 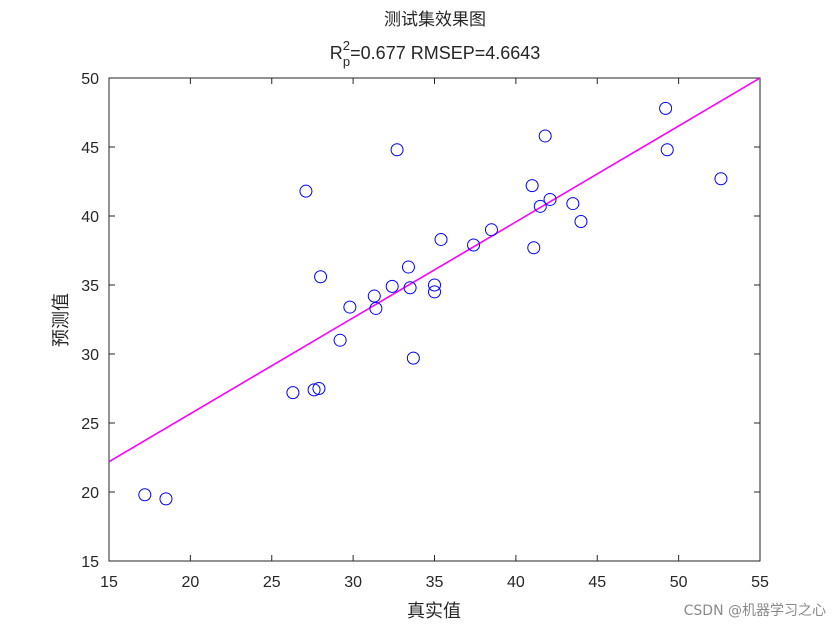 I want to click on y-tick-label-7: 50, so click(x=90, y=79).